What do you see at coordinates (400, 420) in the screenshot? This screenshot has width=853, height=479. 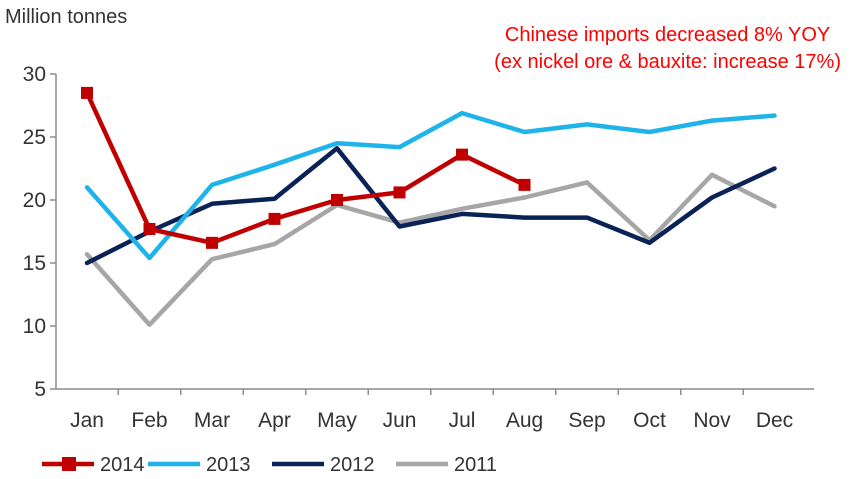 I see `x-tick-label: Jun` at bounding box center [400, 420].